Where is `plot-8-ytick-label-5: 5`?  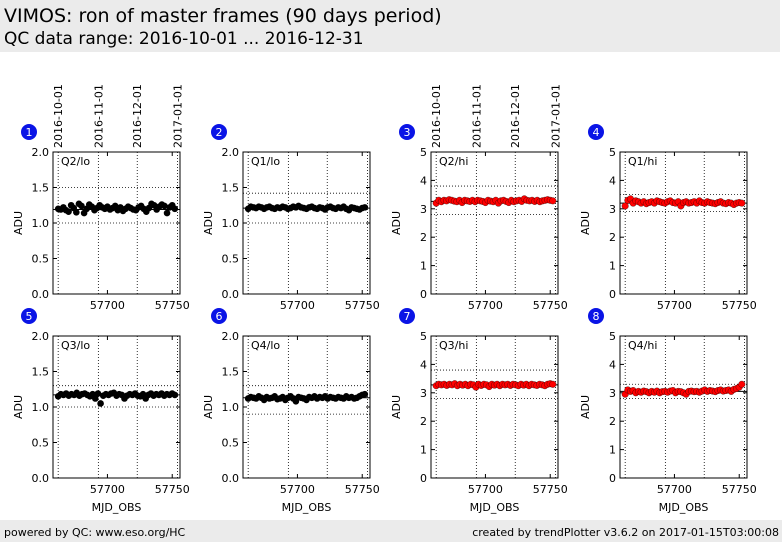 plot-8-ytick-label-5: 5 is located at coordinates (612, 336).